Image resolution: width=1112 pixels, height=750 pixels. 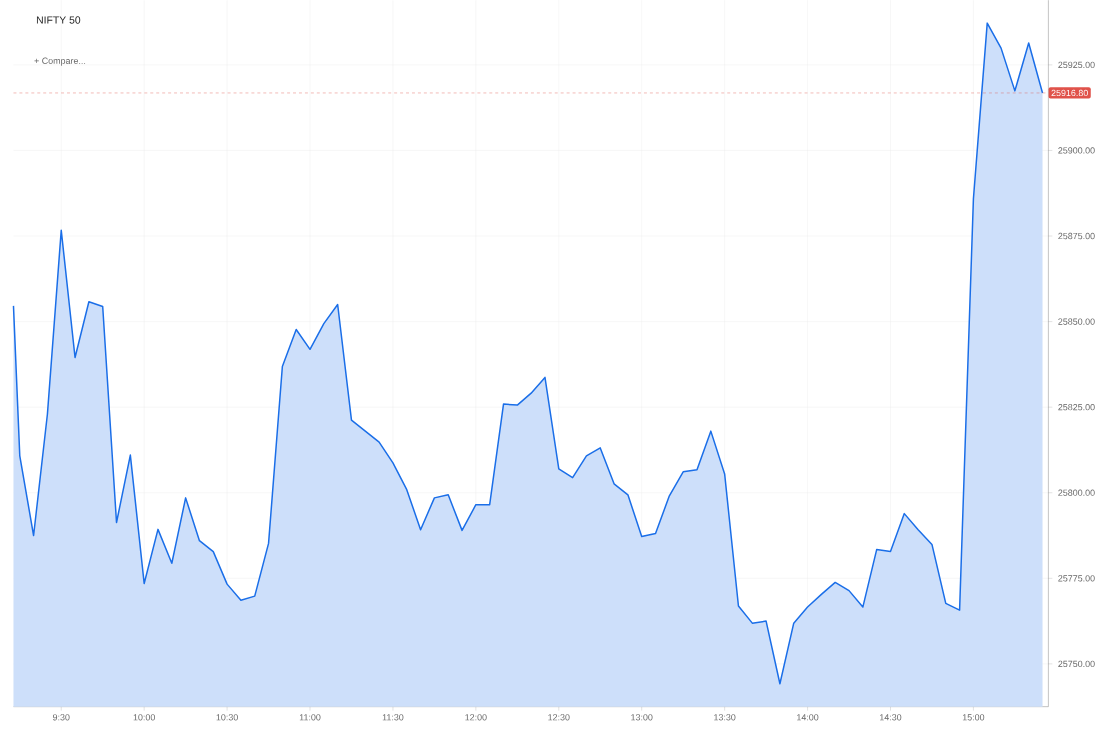 I want to click on y-tick-label: 25875.00, so click(x=1076, y=235).